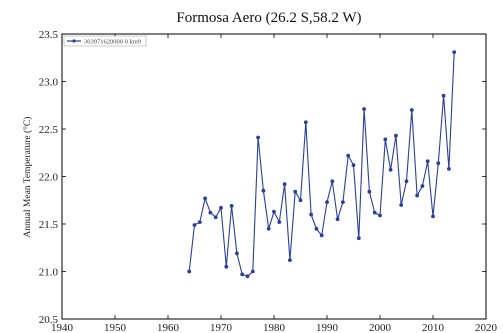  Describe the element at coordinates (380, 327) in the screenshot. I see `x-tick-label: 2000` at that location.